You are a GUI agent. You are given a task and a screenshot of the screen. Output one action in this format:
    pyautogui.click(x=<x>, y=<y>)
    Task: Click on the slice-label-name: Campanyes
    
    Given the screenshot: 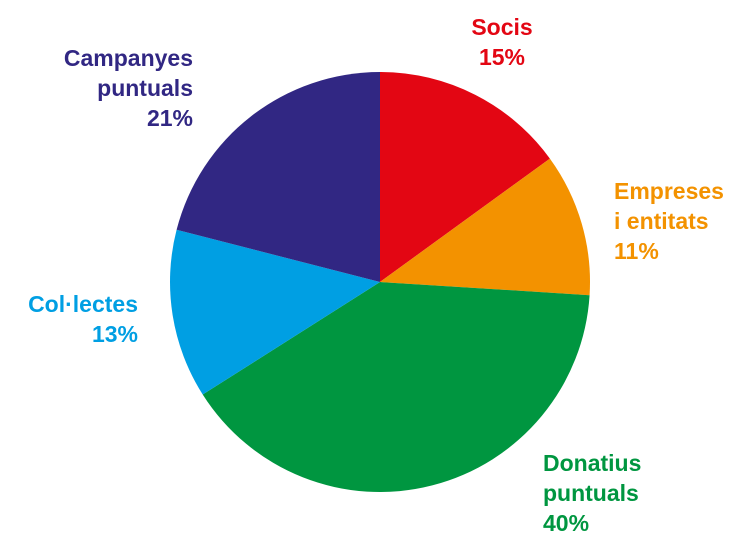 What is the action you would take?
    pyautogui.click(x=128, y=58)
    